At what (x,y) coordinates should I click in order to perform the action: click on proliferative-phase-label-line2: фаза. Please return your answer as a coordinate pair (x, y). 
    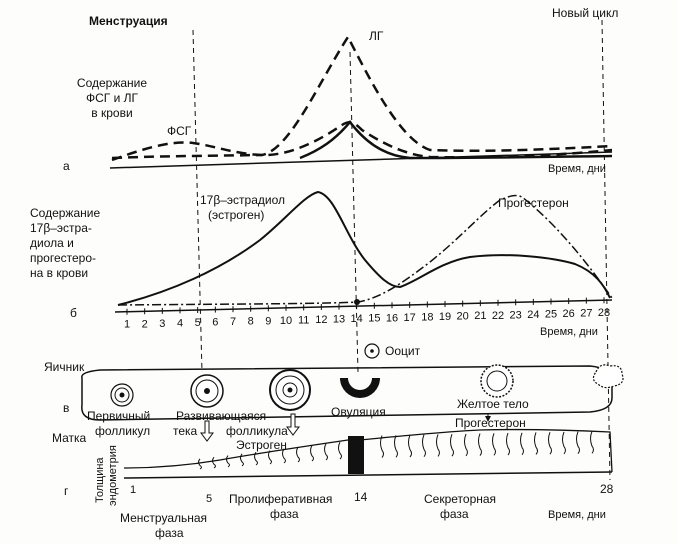
    Looking at the image, I should click on (284, 514).